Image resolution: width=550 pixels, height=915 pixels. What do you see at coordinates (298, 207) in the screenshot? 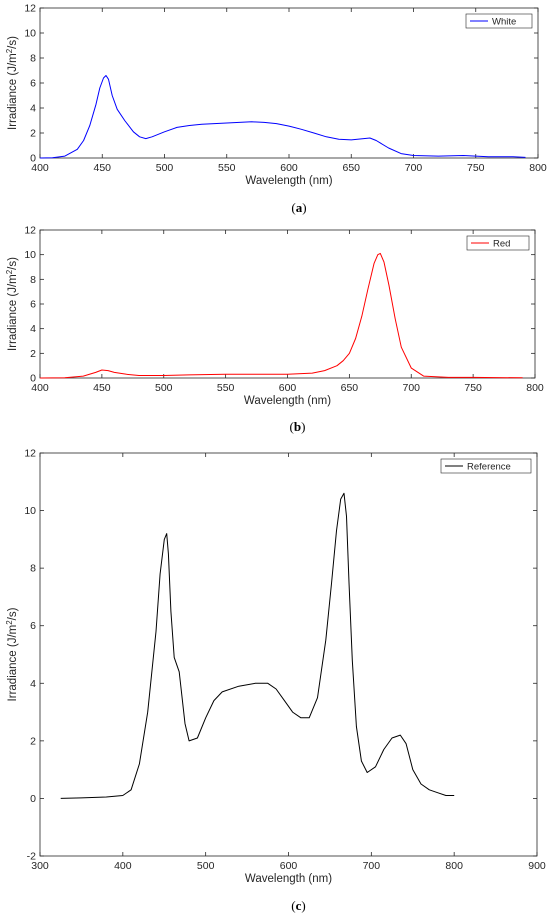
I see `caption-0: (a)` at bounding box center [298, 207].